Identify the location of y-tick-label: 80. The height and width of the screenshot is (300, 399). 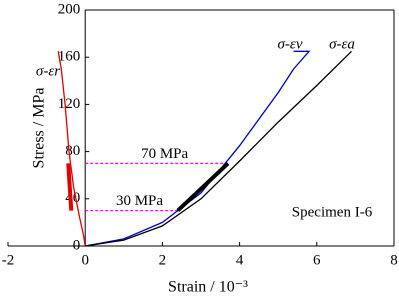
(72, 151).